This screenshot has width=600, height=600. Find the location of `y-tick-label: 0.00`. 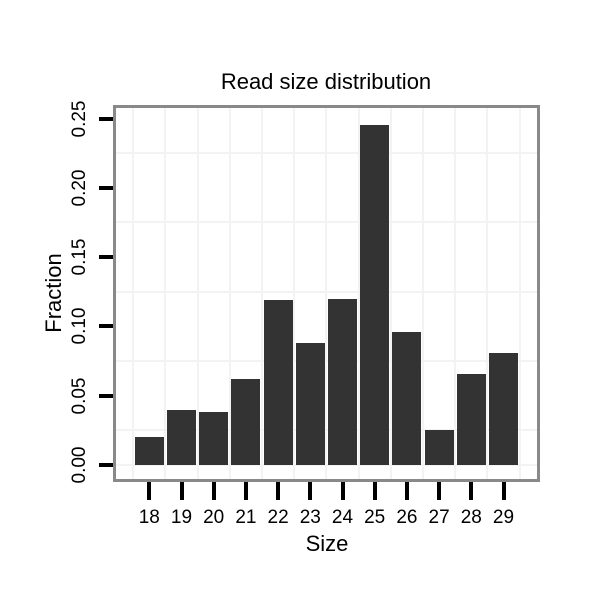

y-tick-label: 0.00 is located at coordinates (79, 465).